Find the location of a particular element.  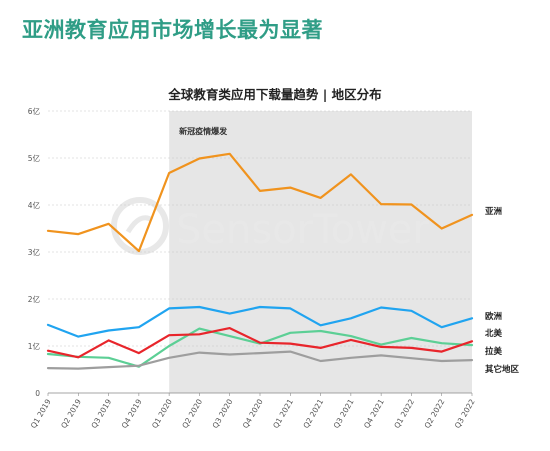

legend-label: 其它地区 is located at coordinates (502, 369).